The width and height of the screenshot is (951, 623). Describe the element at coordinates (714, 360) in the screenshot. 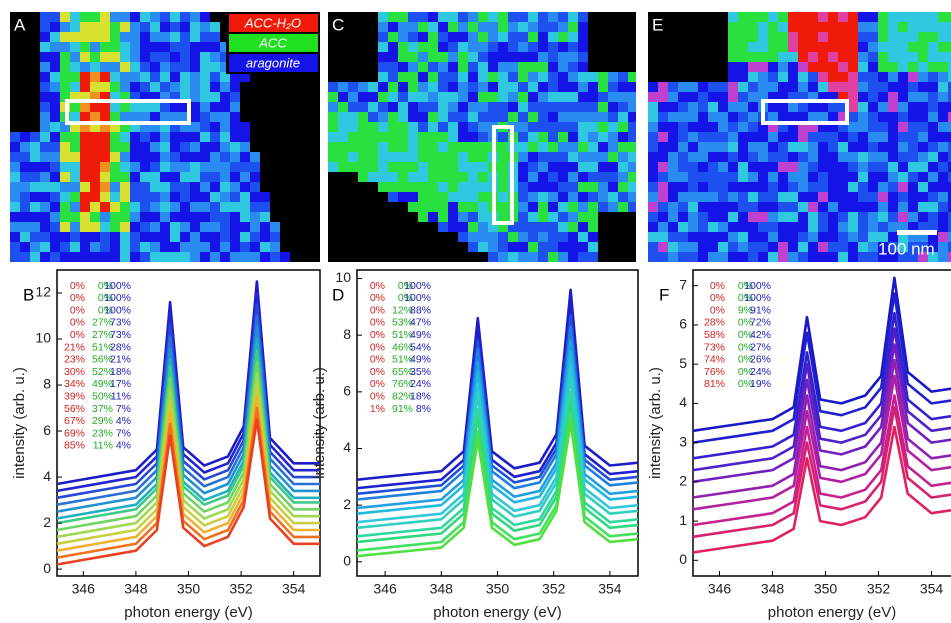

I see `composition-value: 74%` at that location.